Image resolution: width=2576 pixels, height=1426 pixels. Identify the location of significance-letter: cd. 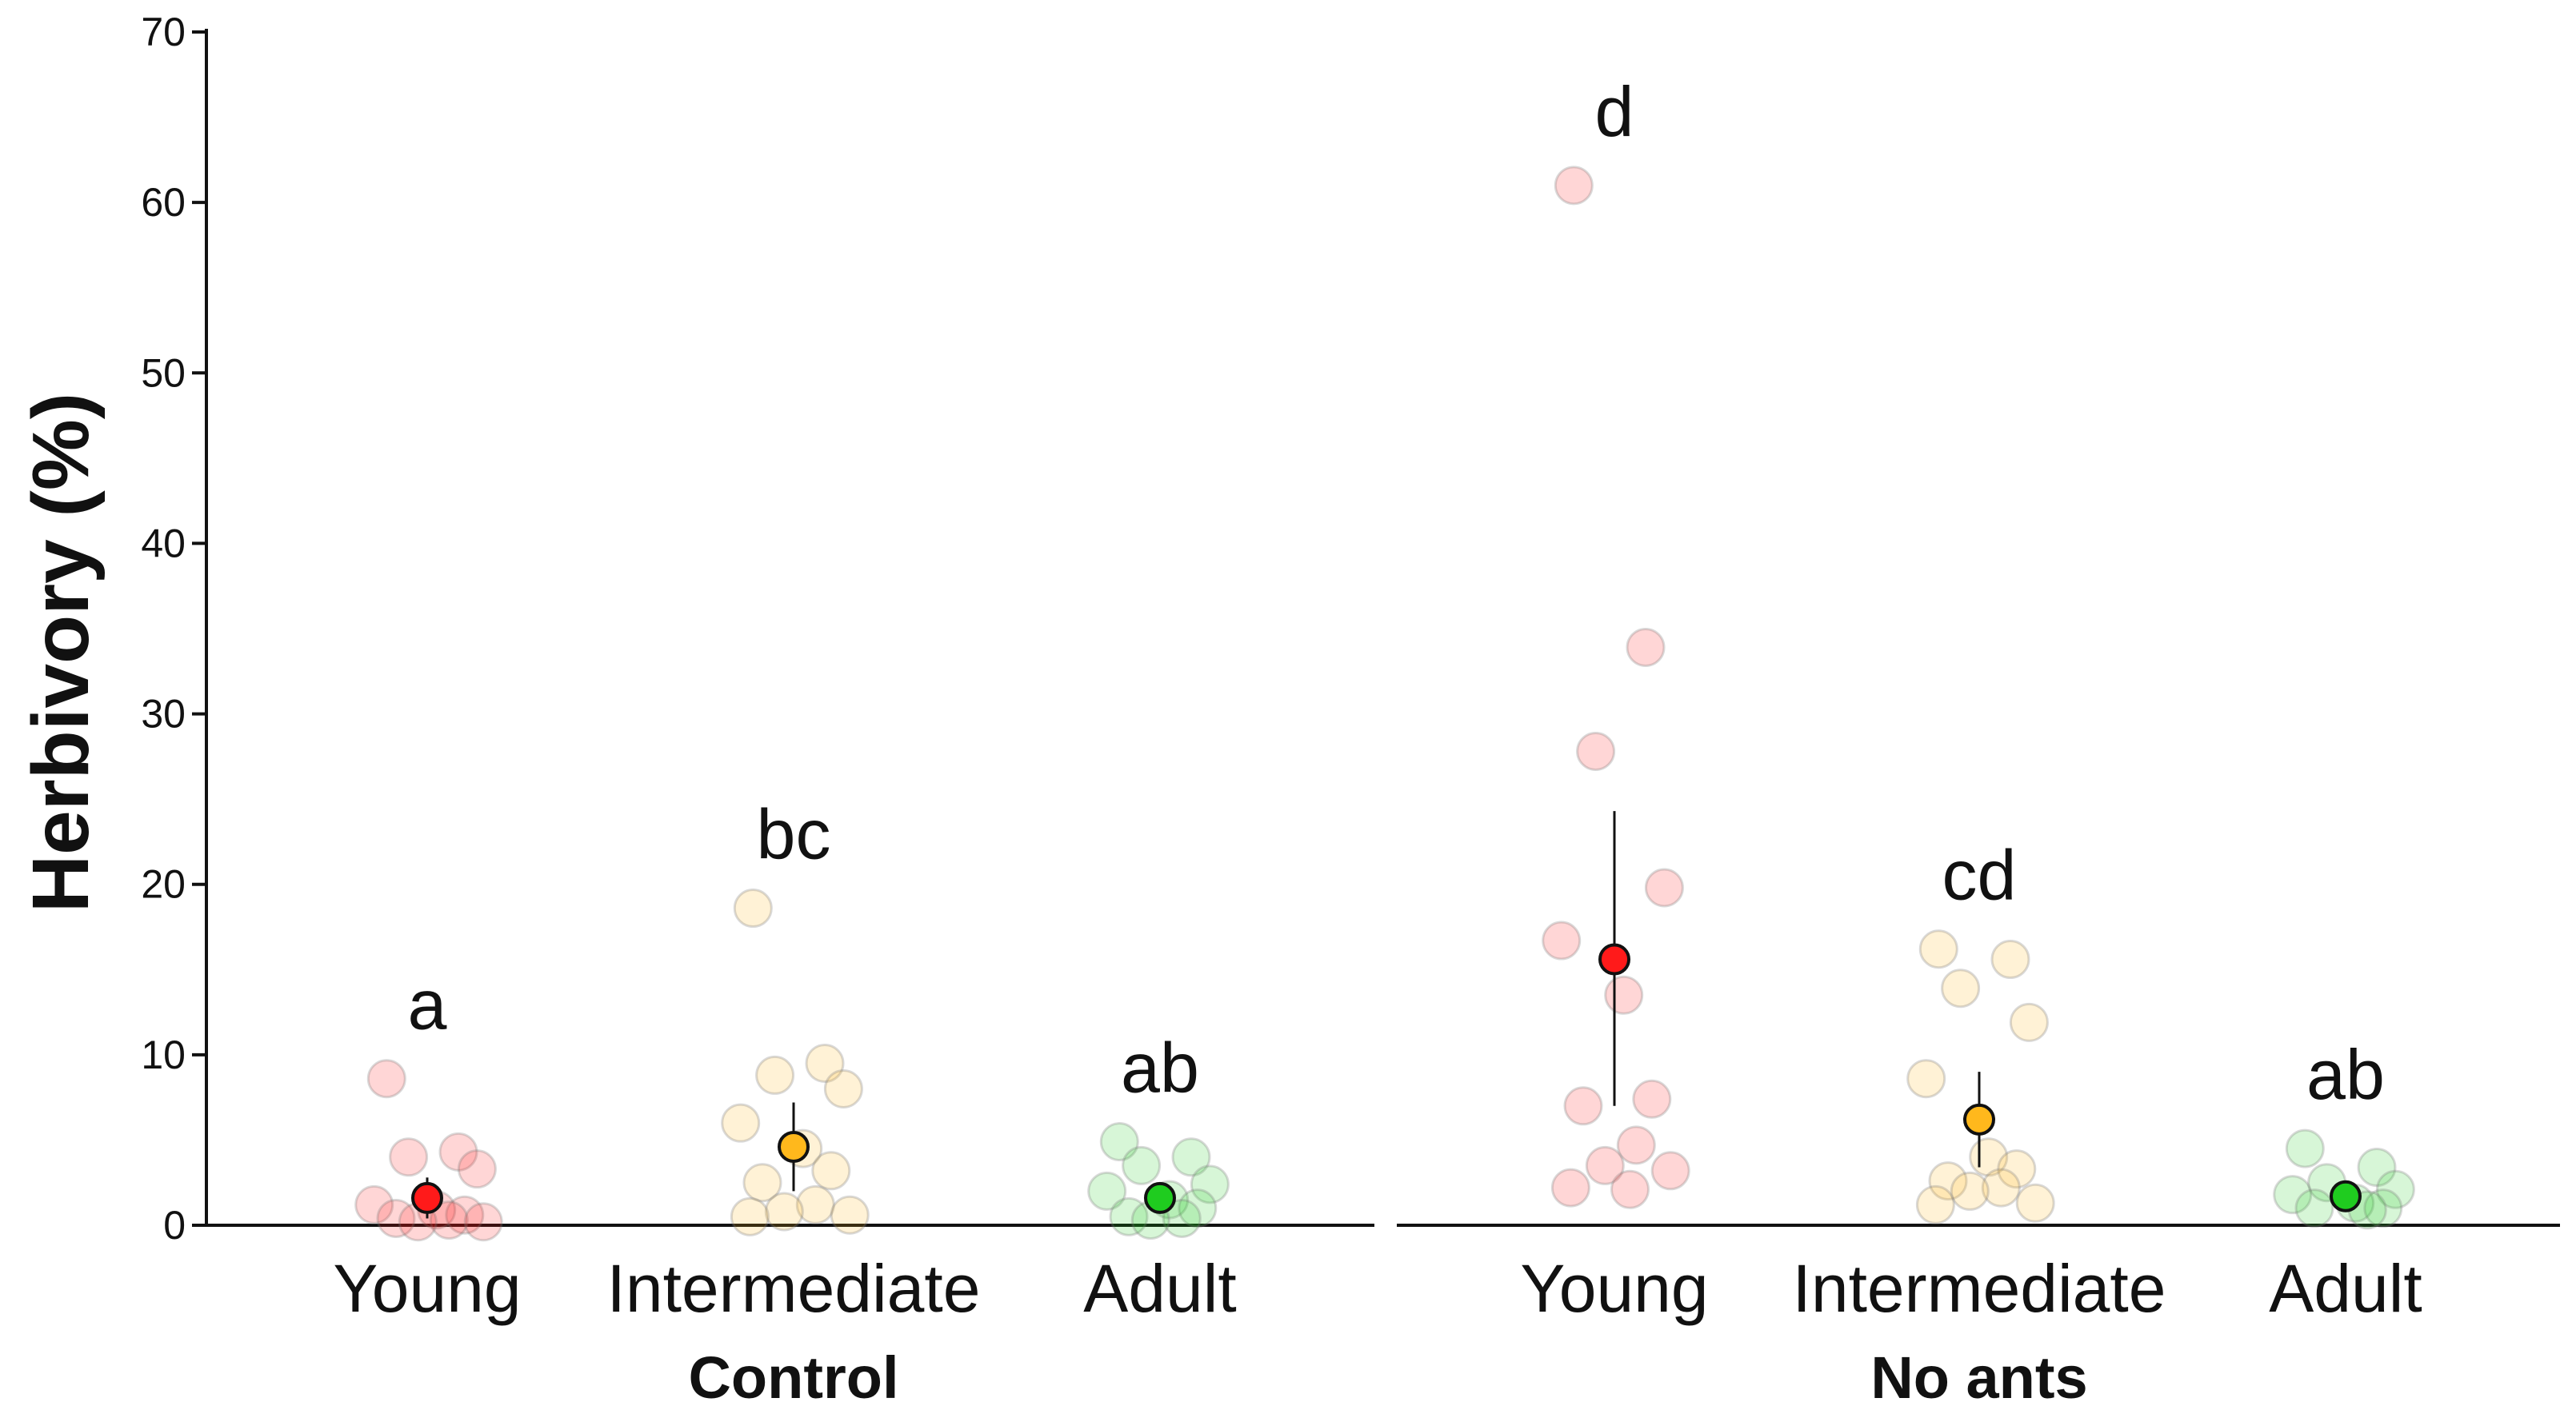
(1979, 875).